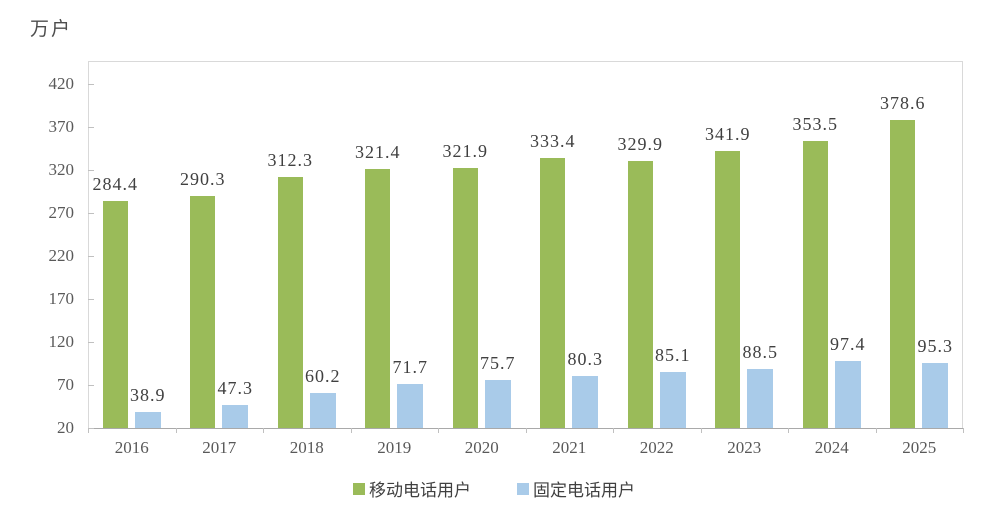 The image size is (988, 525). What do you see at coordinates (903, 102) in the screenshot?
I see `data-label-mobile-2025: 378.6` at bounding box center [903, 102].